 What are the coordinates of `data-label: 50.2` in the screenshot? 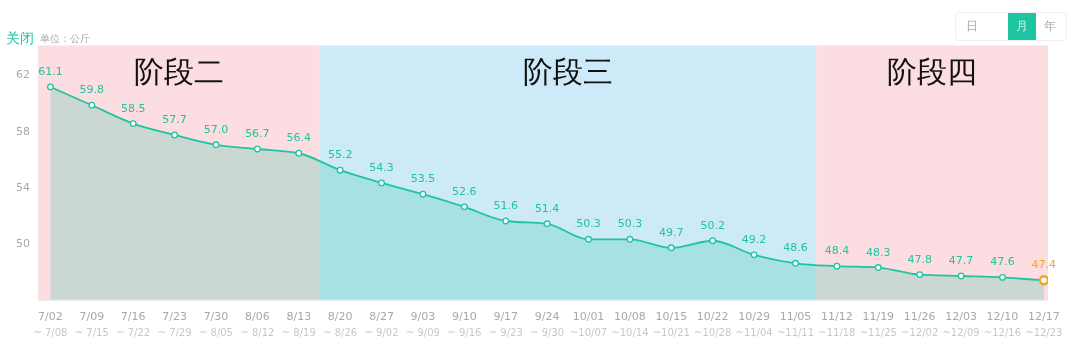 It's located at (712, 225).